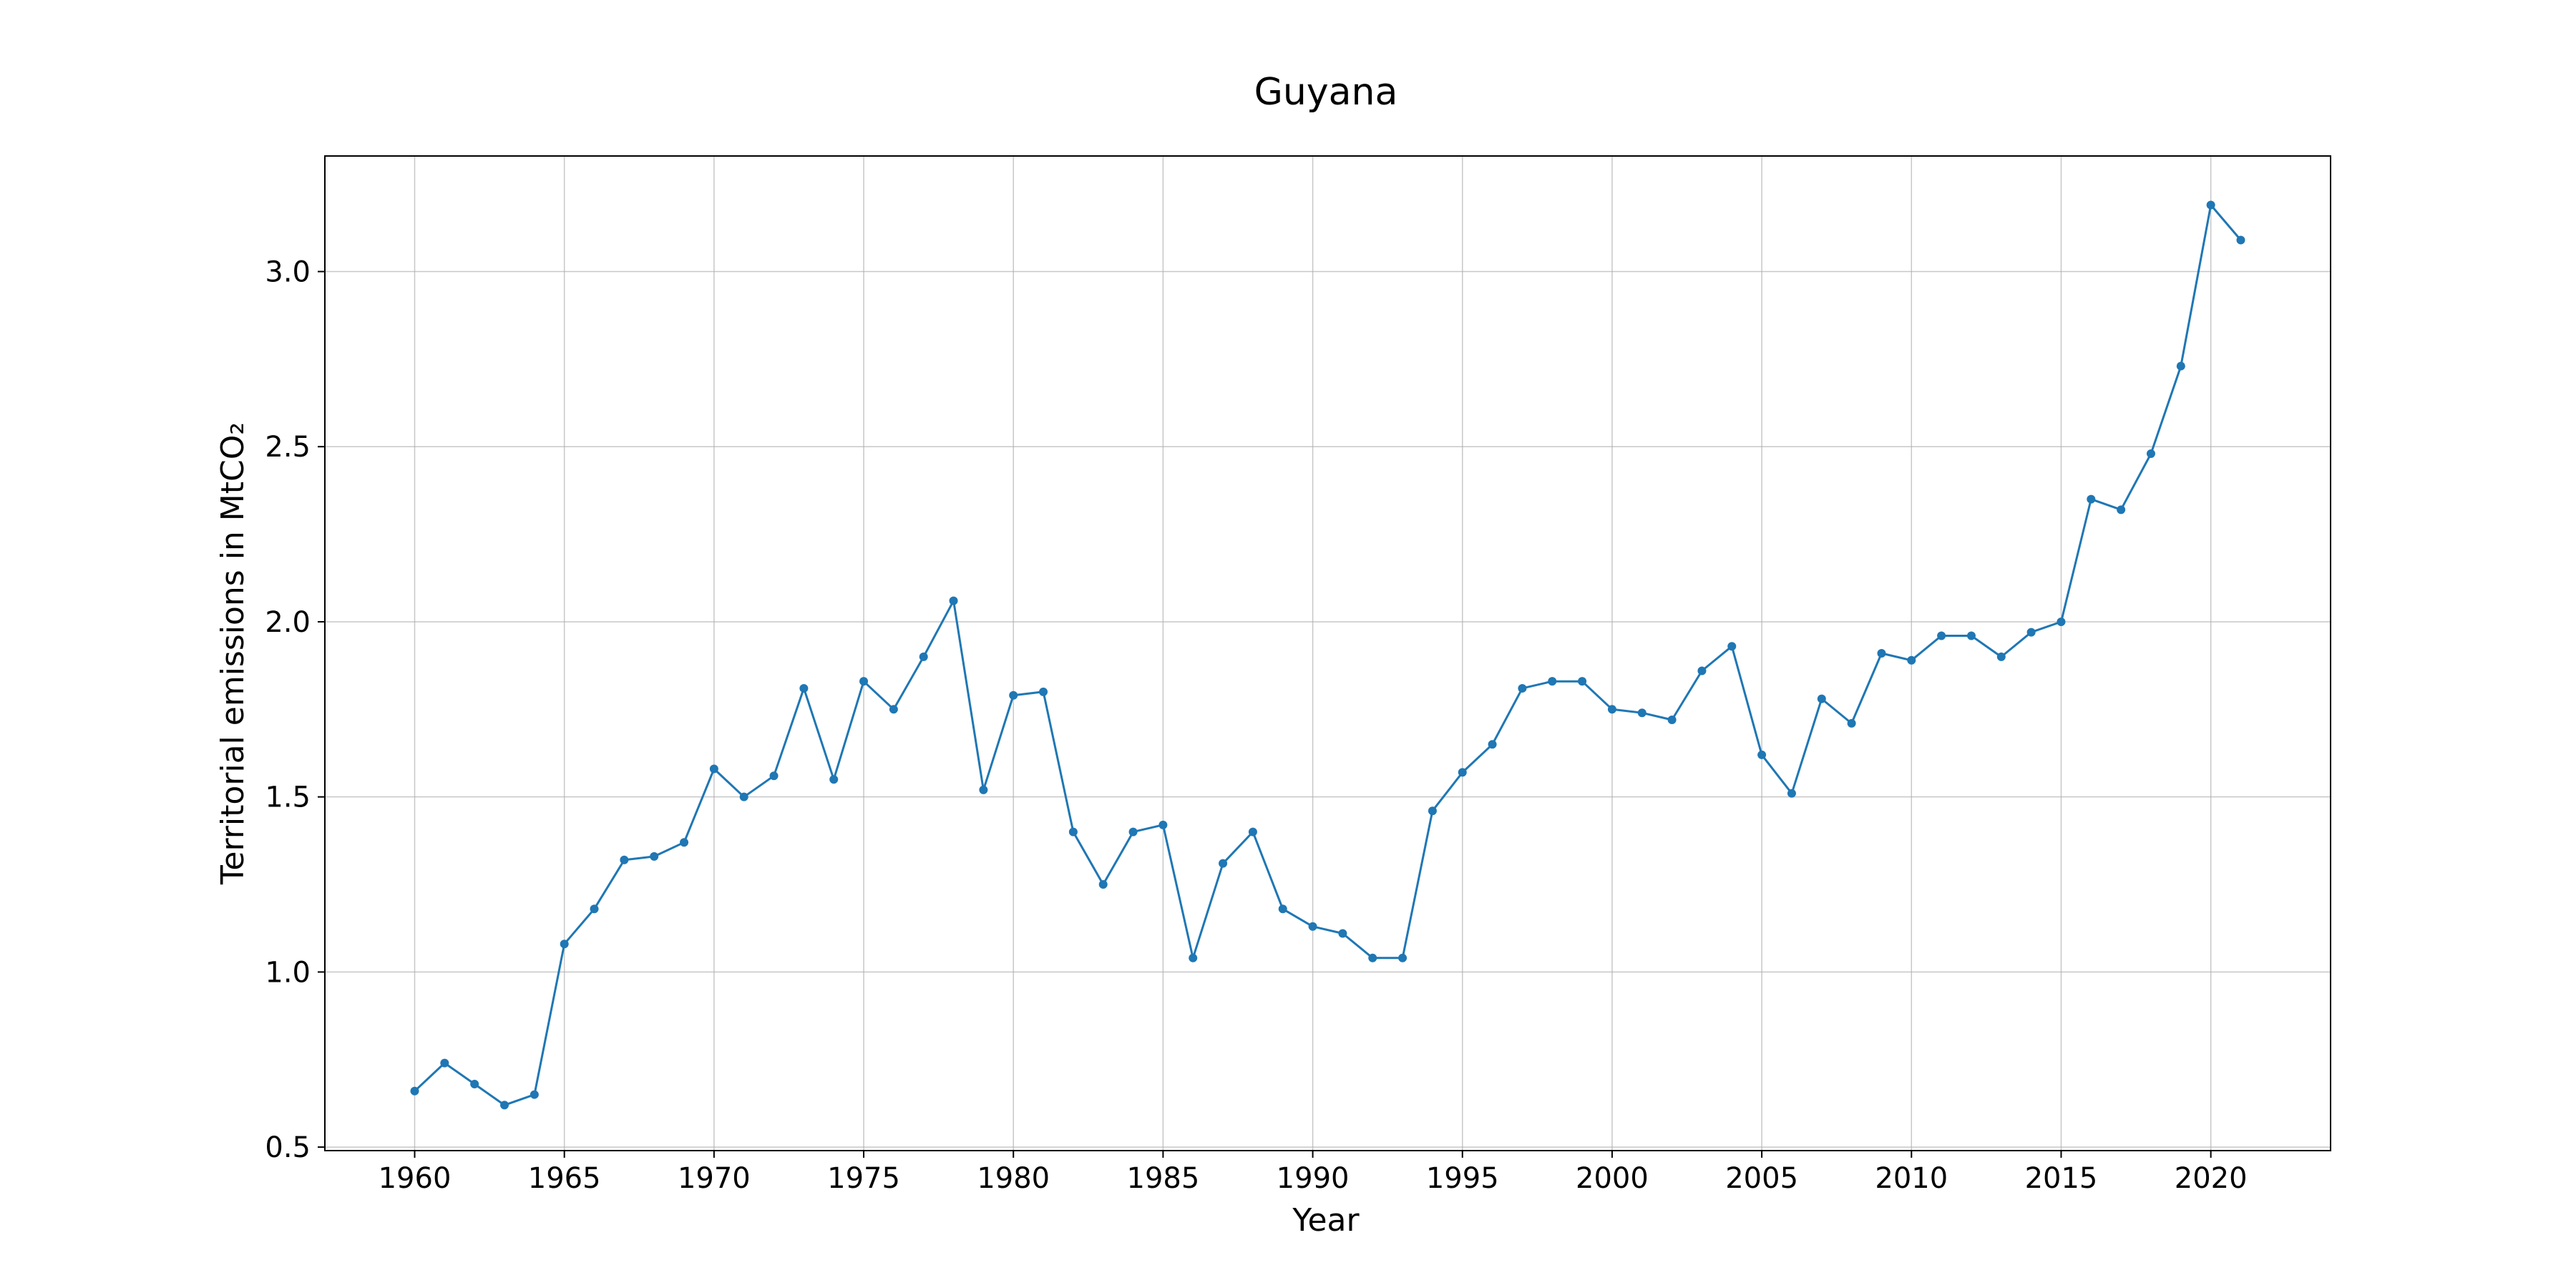 This screenshot has height=1288, width=2576. What do you see at coordinates (295, 710) in the screenshot?
I see `y-axis-ticks: 0.5 1.0 1.5 2.0 2.5 3.0` at bounding box center [295, 710].